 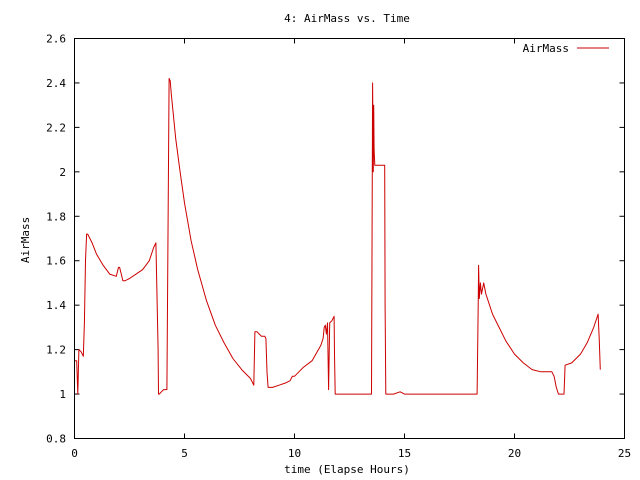 I want to click on y-tick-label: 2.2, so click(x=56, y=127).